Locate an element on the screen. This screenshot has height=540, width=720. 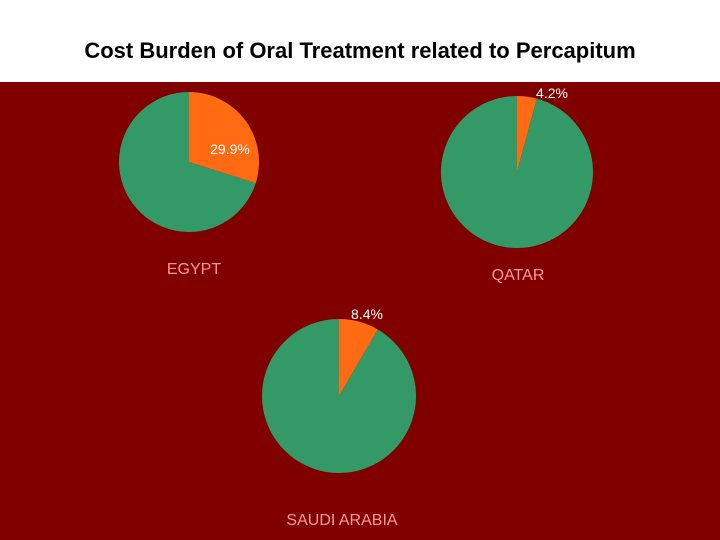
pie-slice-qatar-burden is located at coordinates (527, 134).